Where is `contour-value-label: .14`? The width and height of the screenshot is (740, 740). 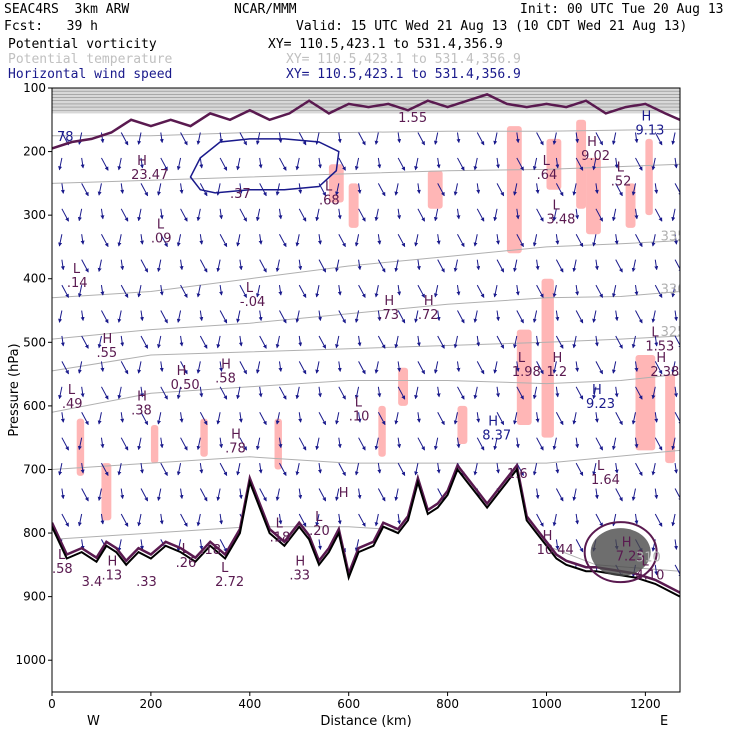
contour-value-label: .14 is located at coordinates (77, 283).